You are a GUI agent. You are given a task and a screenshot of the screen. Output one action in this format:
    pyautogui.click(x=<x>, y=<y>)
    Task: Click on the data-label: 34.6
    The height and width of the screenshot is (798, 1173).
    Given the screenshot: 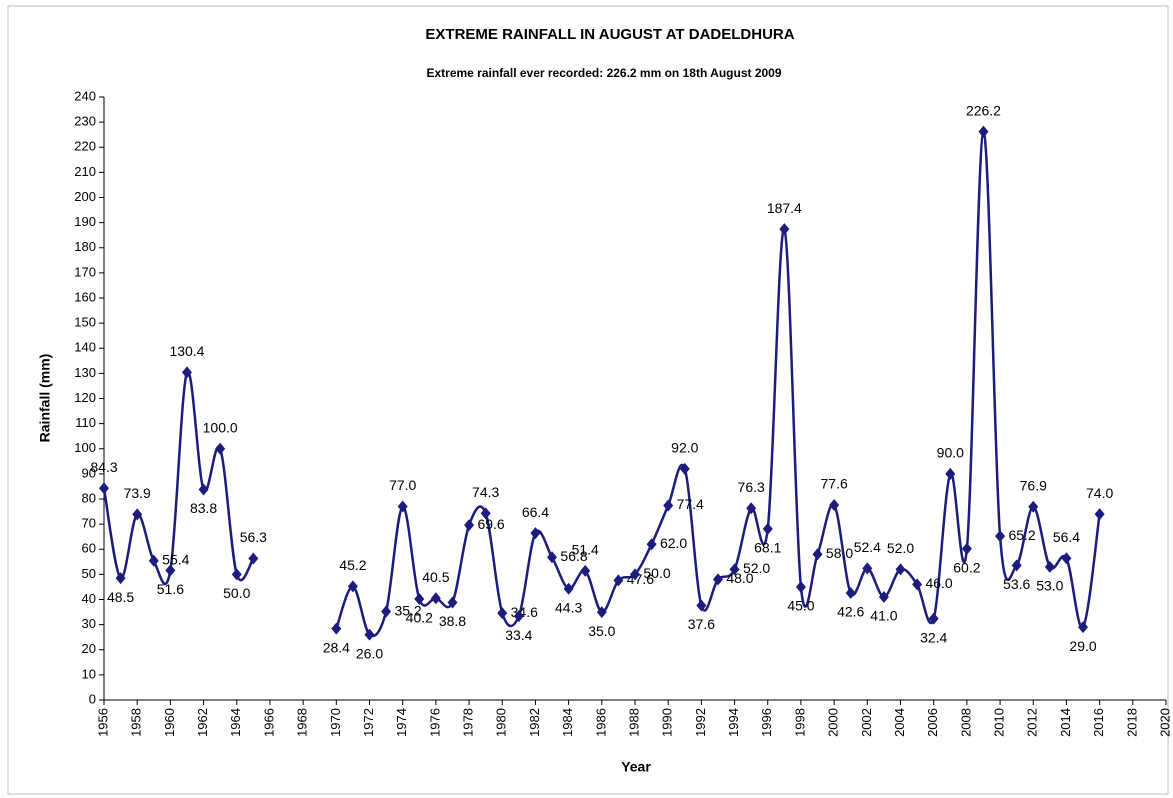 What is the action you would take?
    pyautogui.click(x=524, y=612)
    